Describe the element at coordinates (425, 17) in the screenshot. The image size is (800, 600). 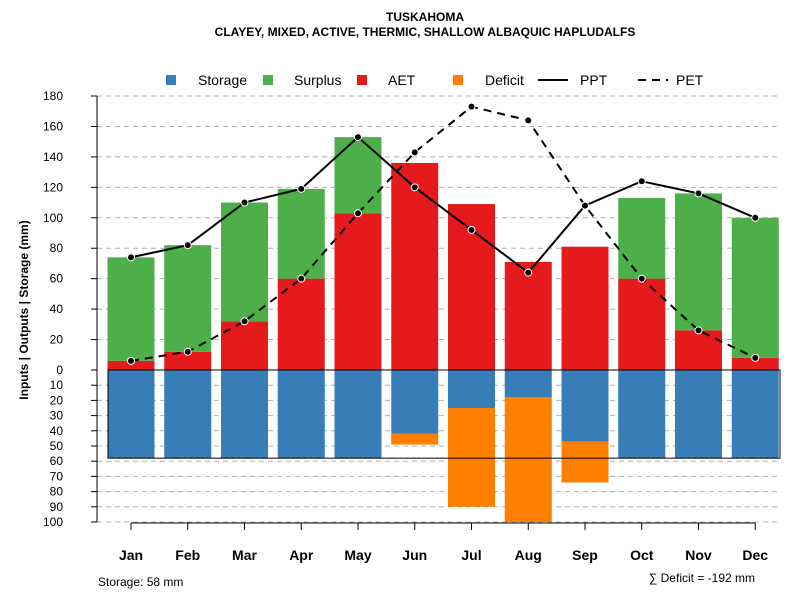
I see `chart-title: TUSKAHOMA` at that location.